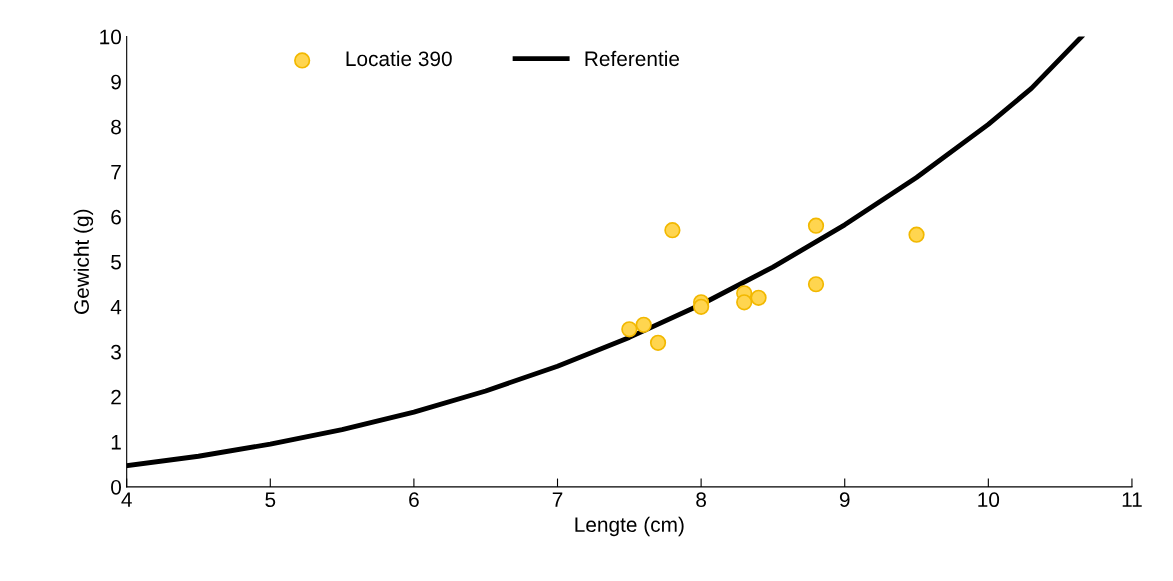 This screenshot has height=581, width=1173. What do you see at coordinates (116, 217) in the screenshot?
I see `y-tick-label: 6` at bounding box center [116, 217].